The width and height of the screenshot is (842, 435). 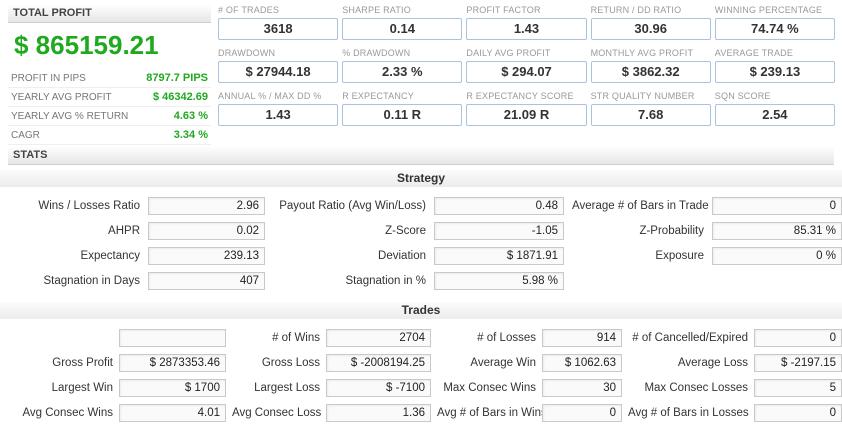 What do you see at coordinates (636, 10) in the screenshot?
I see `kpi-label: RETURN / DD RATIO` at bounding box center [636, 10].